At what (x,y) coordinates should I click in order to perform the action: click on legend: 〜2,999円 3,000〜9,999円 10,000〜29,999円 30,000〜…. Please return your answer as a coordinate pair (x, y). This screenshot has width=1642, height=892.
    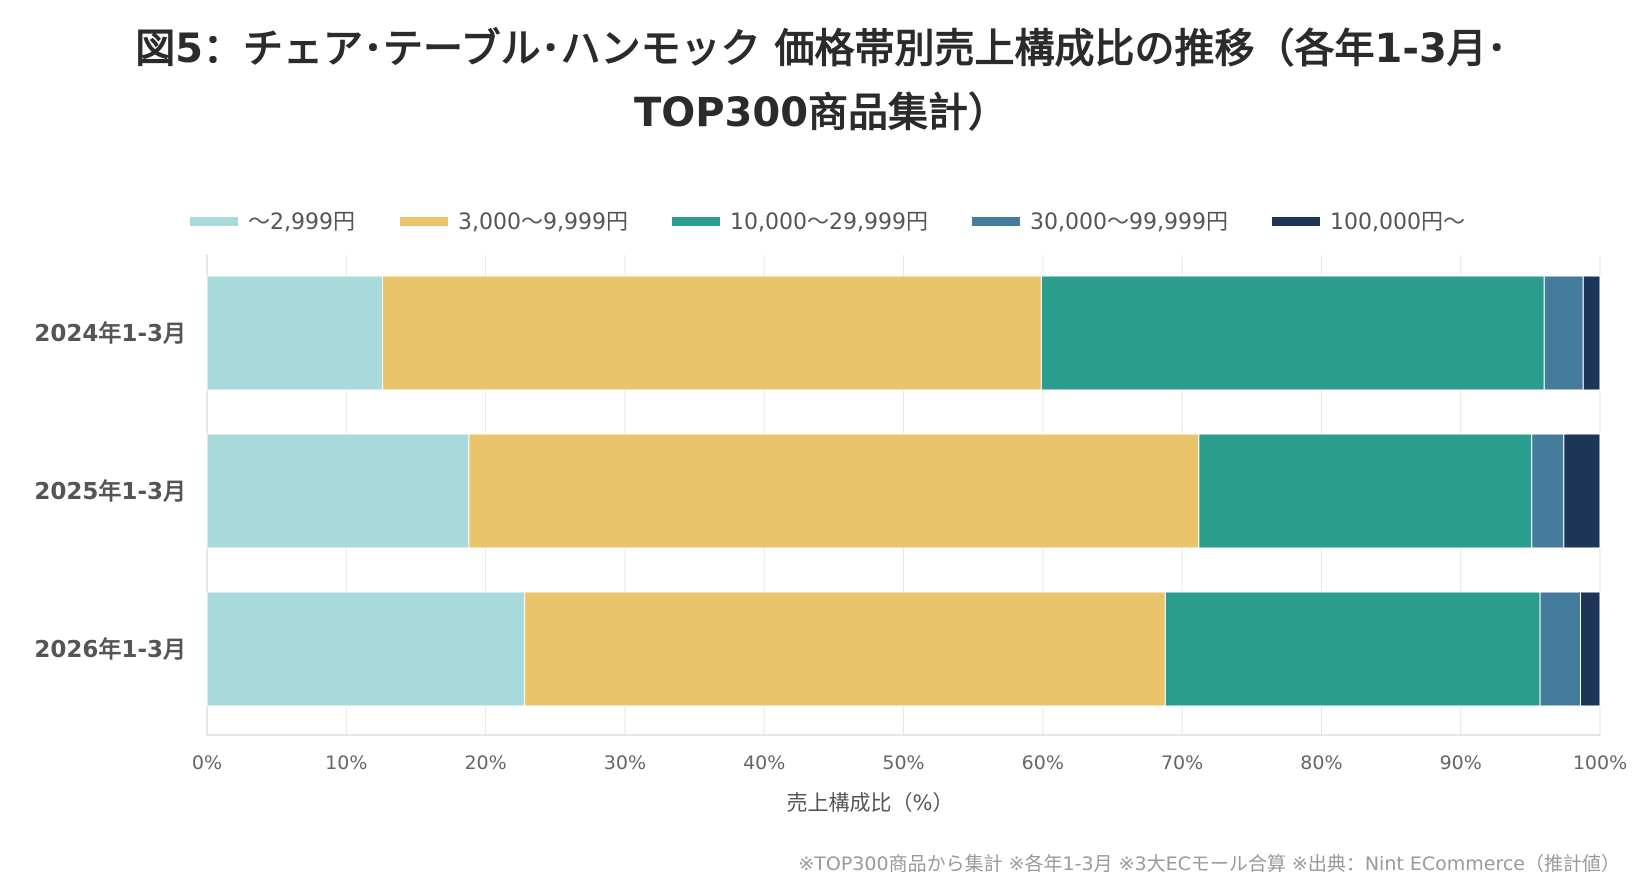
    Looking at the image, I should click on (827, 222).